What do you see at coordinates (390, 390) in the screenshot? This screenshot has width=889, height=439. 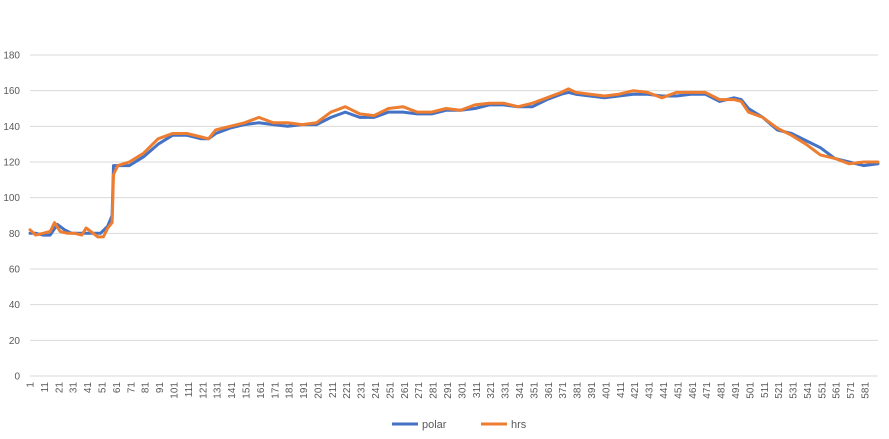 I see `x-tick-label: 251` at bounding box center [390, 390].